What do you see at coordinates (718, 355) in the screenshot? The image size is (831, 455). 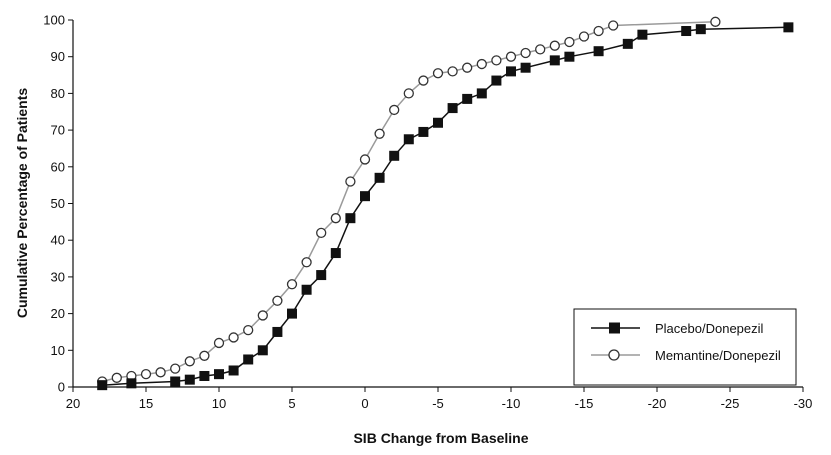 I see `legend-label-memantine: Memantine/Donepezil` at bounding box center [718, 355].